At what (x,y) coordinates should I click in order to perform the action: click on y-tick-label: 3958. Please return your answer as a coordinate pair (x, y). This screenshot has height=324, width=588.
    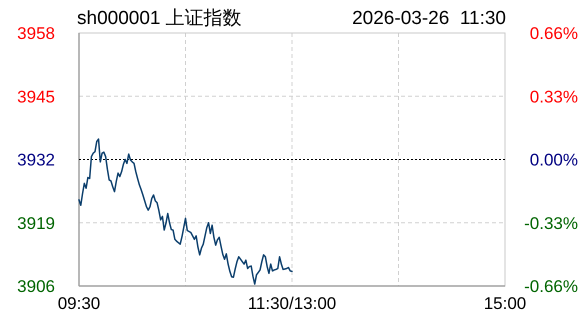
    Looking at the image, I should click on (36, 33).